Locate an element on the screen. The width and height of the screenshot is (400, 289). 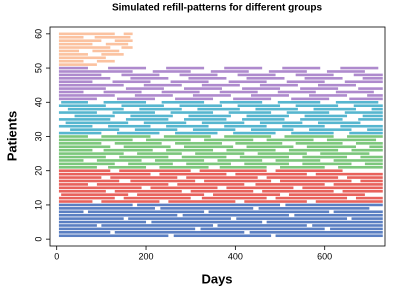
x-tick-label: 600 is located at coordinates (324, 256).